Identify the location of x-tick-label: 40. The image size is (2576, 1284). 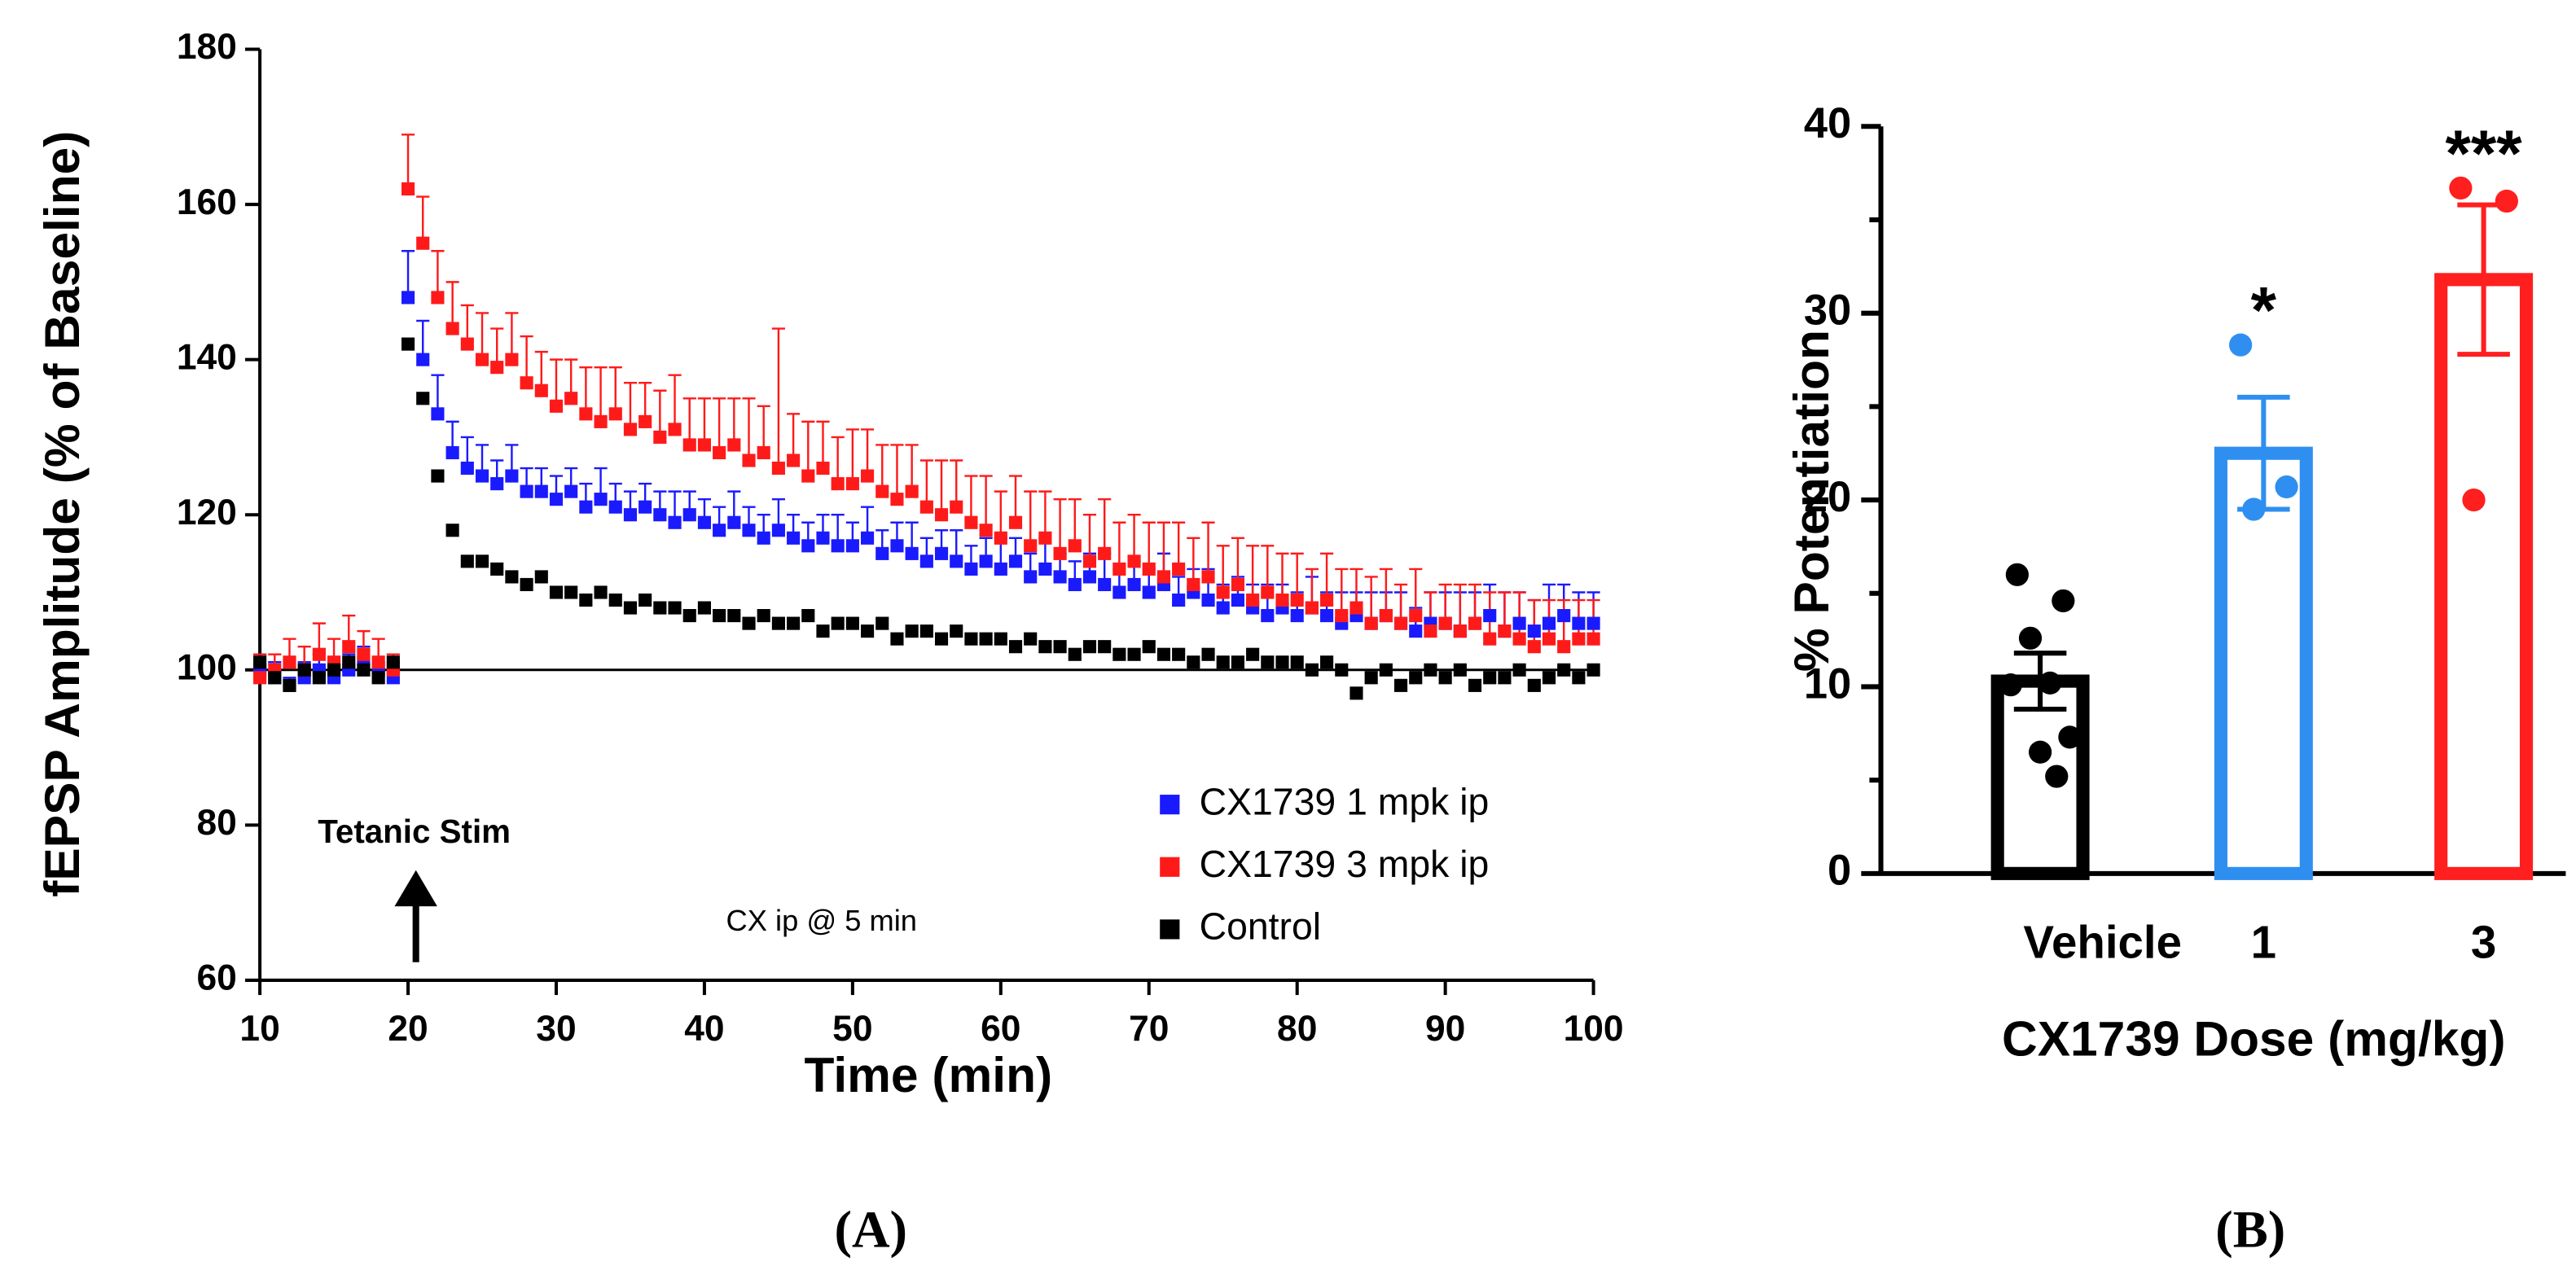
(704, 1029).